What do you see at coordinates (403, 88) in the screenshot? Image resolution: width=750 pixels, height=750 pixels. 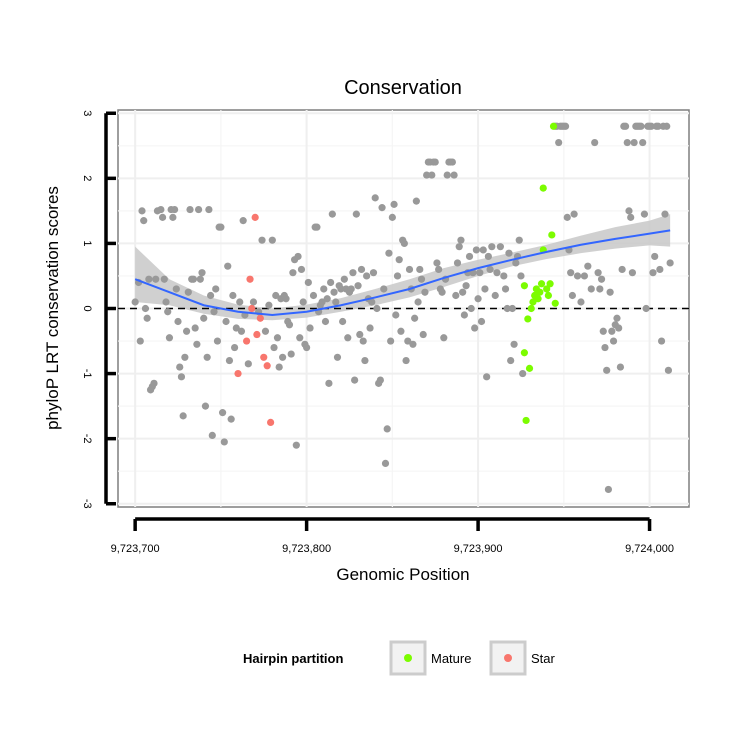 I see `chart-title: Conservation` at bounding box center [403, 88].